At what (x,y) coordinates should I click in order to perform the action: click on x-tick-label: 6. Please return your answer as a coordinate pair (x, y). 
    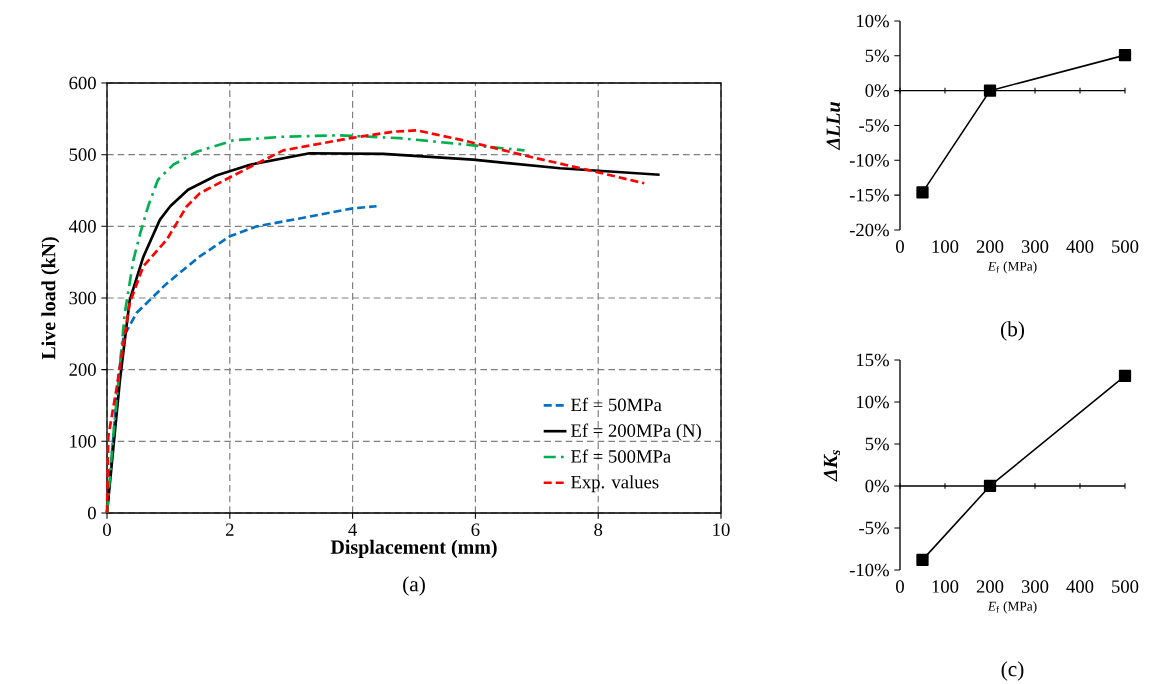
    Looking at the image, I should click on (475, 529).